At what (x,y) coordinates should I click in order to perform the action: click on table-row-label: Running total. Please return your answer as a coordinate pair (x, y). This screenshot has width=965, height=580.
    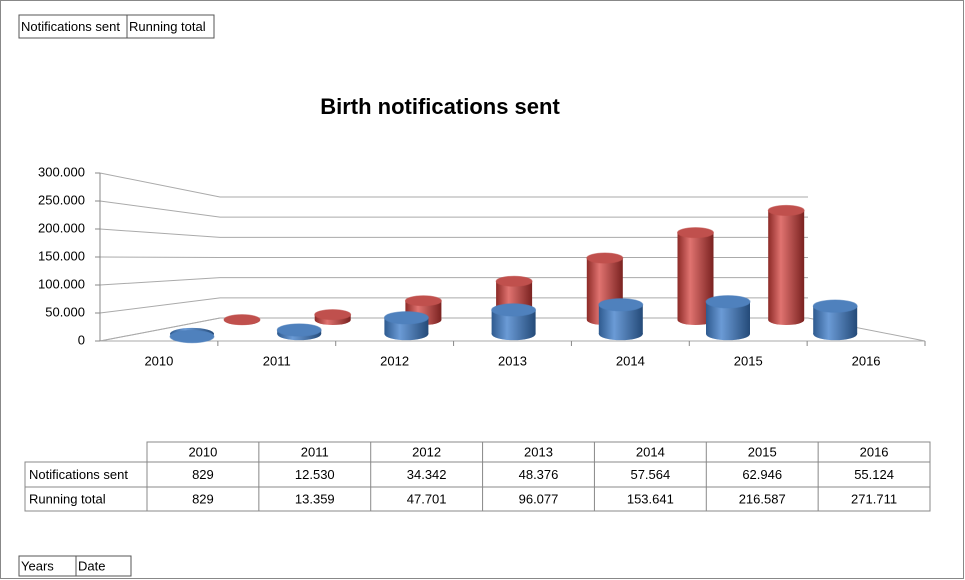
    Looking at the image, I should click on (67, 498).